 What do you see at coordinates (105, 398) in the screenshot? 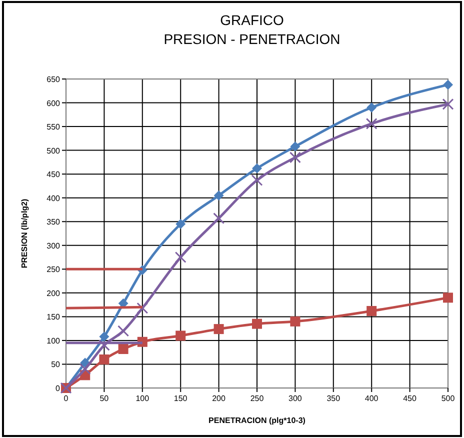
I see `x-tick-label: 50` at bounding box center [105, 398].